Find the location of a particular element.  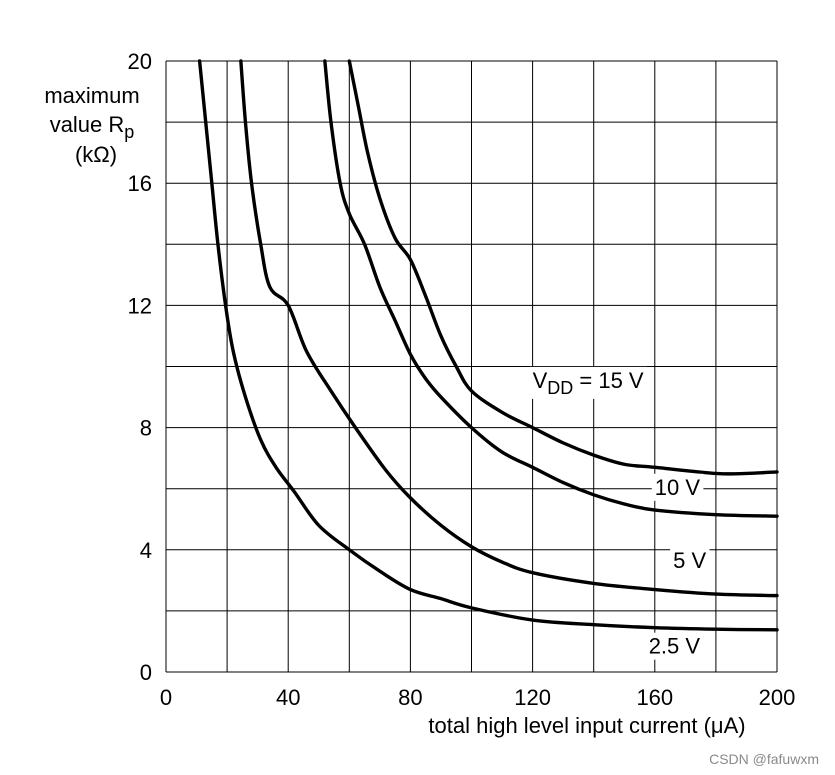

curve-label: VDD = 15 V is located at coordinates (588, 382).